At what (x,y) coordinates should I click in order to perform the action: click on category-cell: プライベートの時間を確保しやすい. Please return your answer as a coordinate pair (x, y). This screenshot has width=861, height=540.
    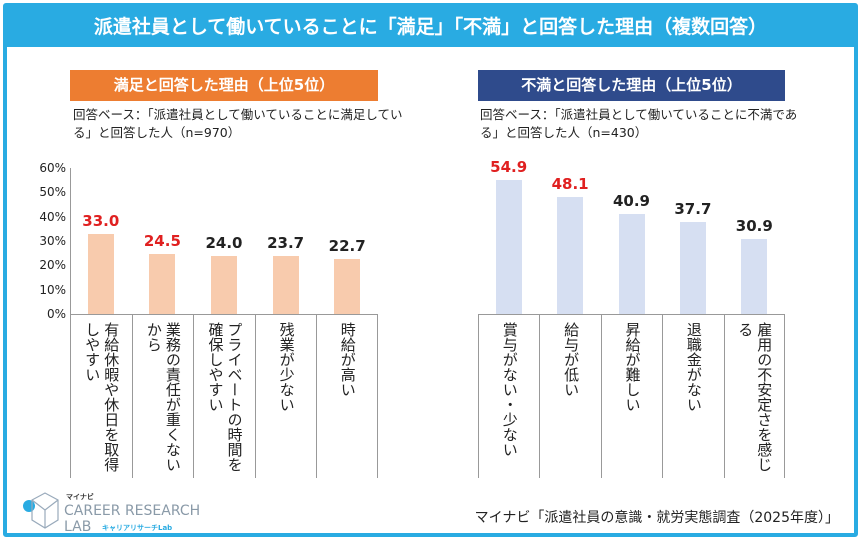
    Looking at the image, I should click on (224, 396).